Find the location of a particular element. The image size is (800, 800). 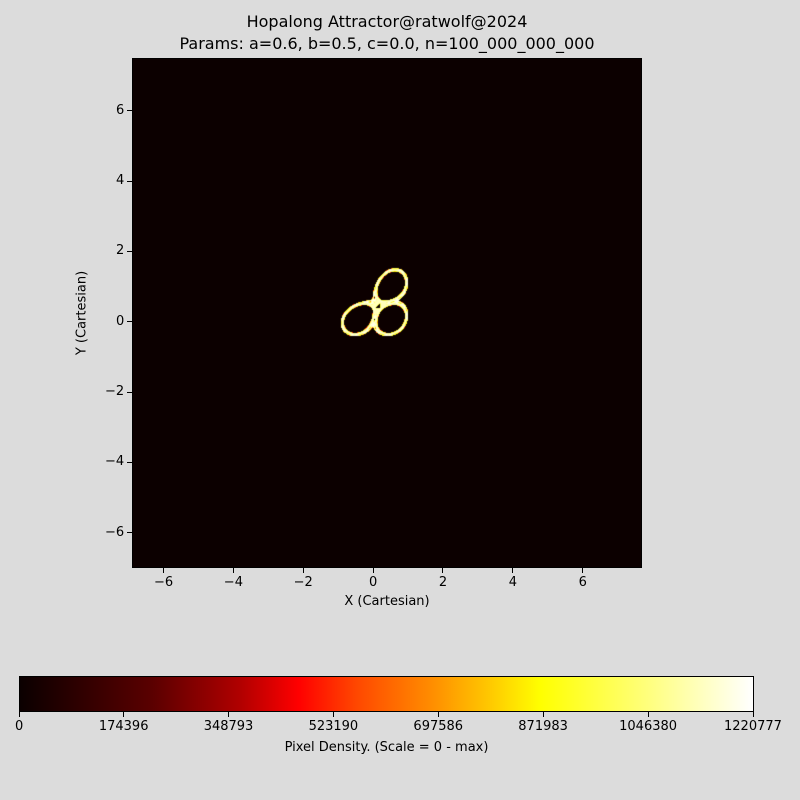

colorbar-tick-label: 871983 is located at coordinates (543, 726).